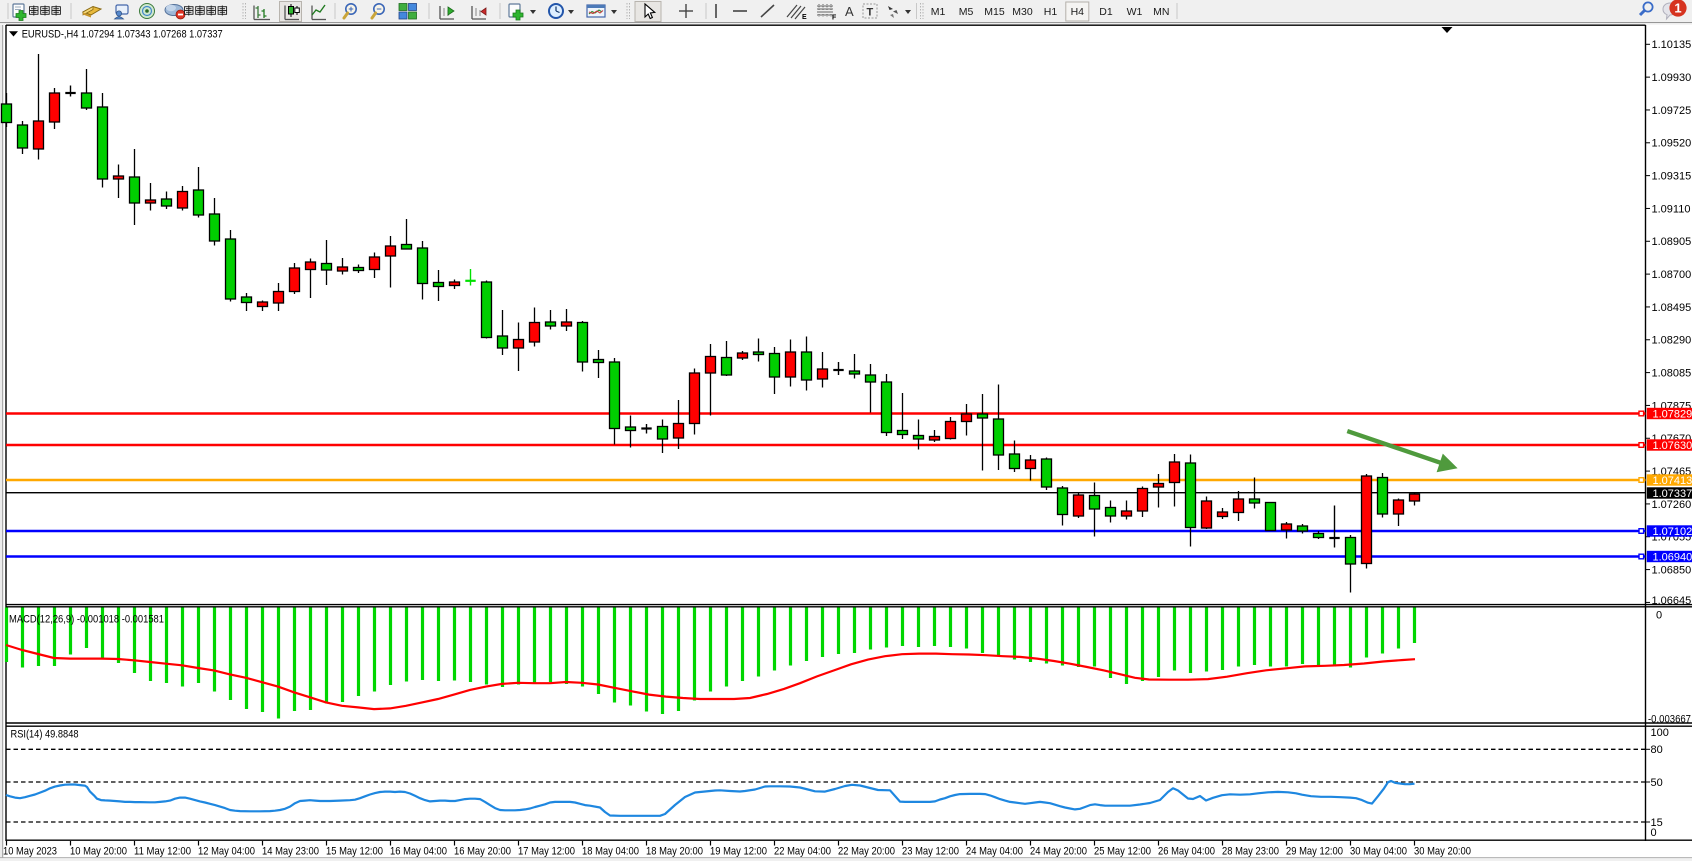 The height and width of the screenshot is (861, 1692). Describe the element at coordinates (1314, 851) in the screenshot. I see `svg-text: 29 May 12:00` at that location.